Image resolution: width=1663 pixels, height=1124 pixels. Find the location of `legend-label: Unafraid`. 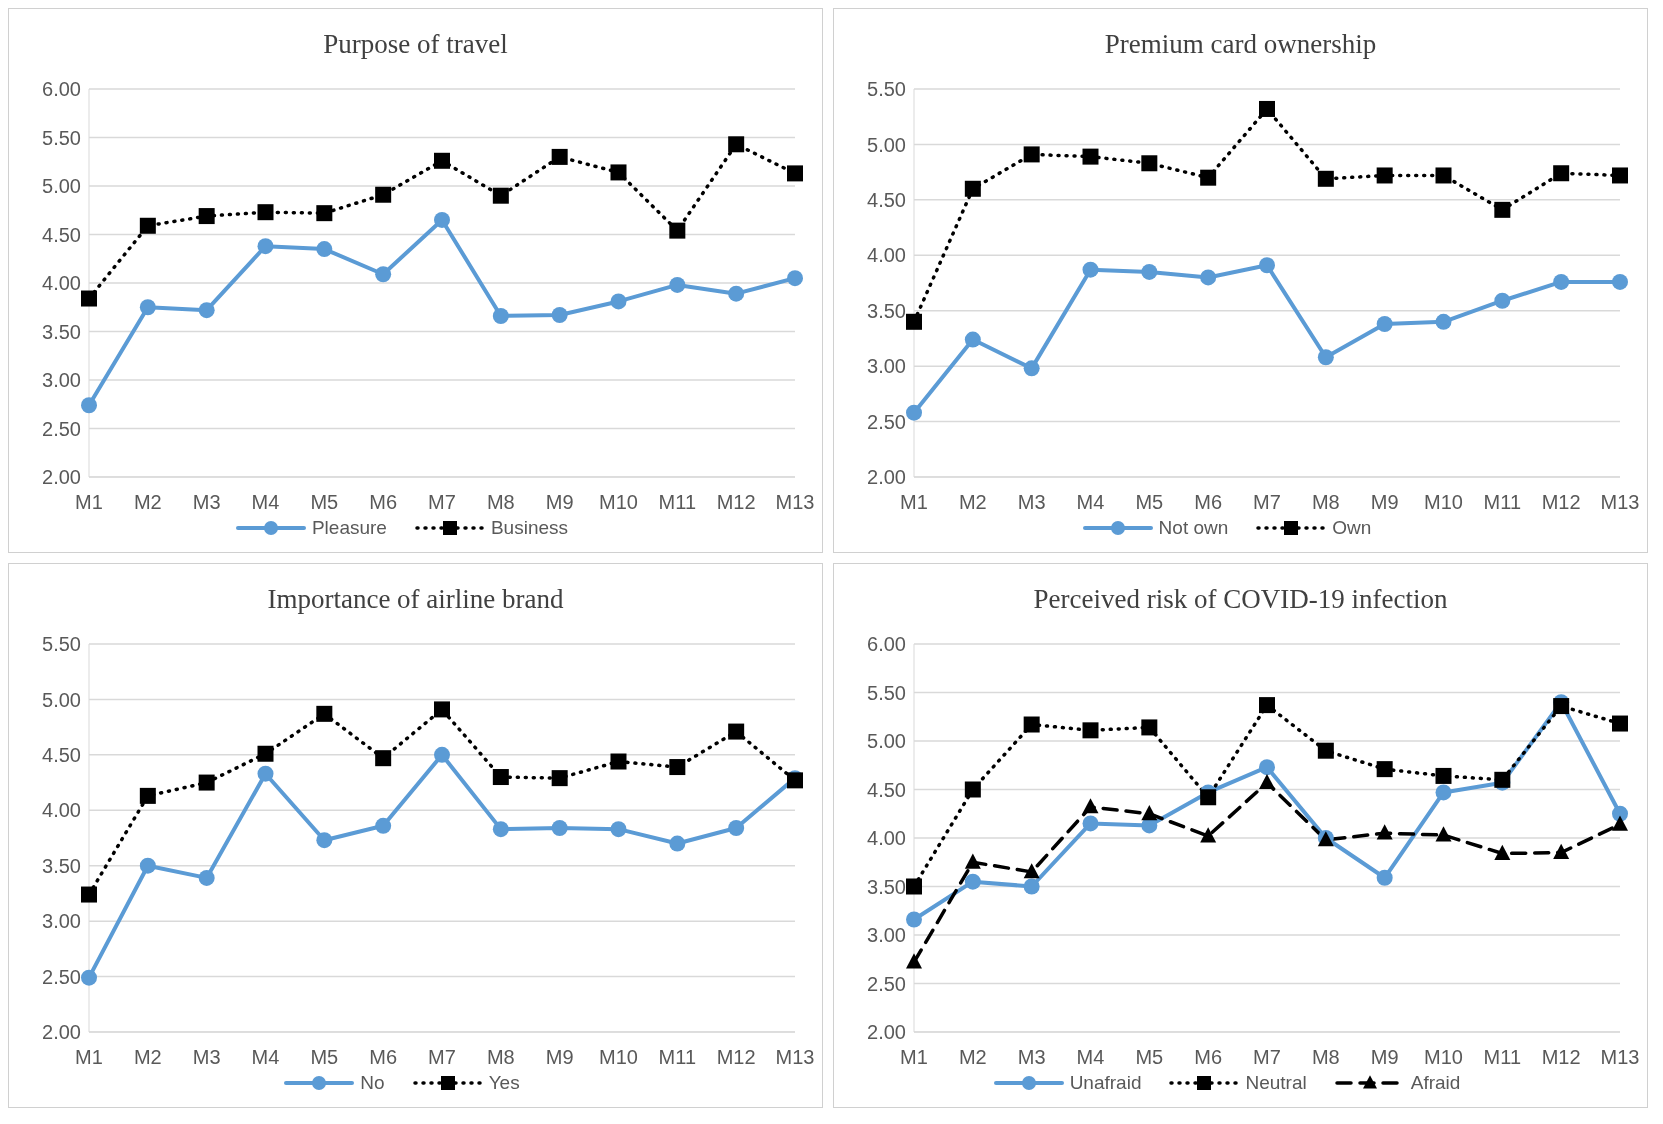

legend-label: Unafraid is located at coordinates (1105, 1083).